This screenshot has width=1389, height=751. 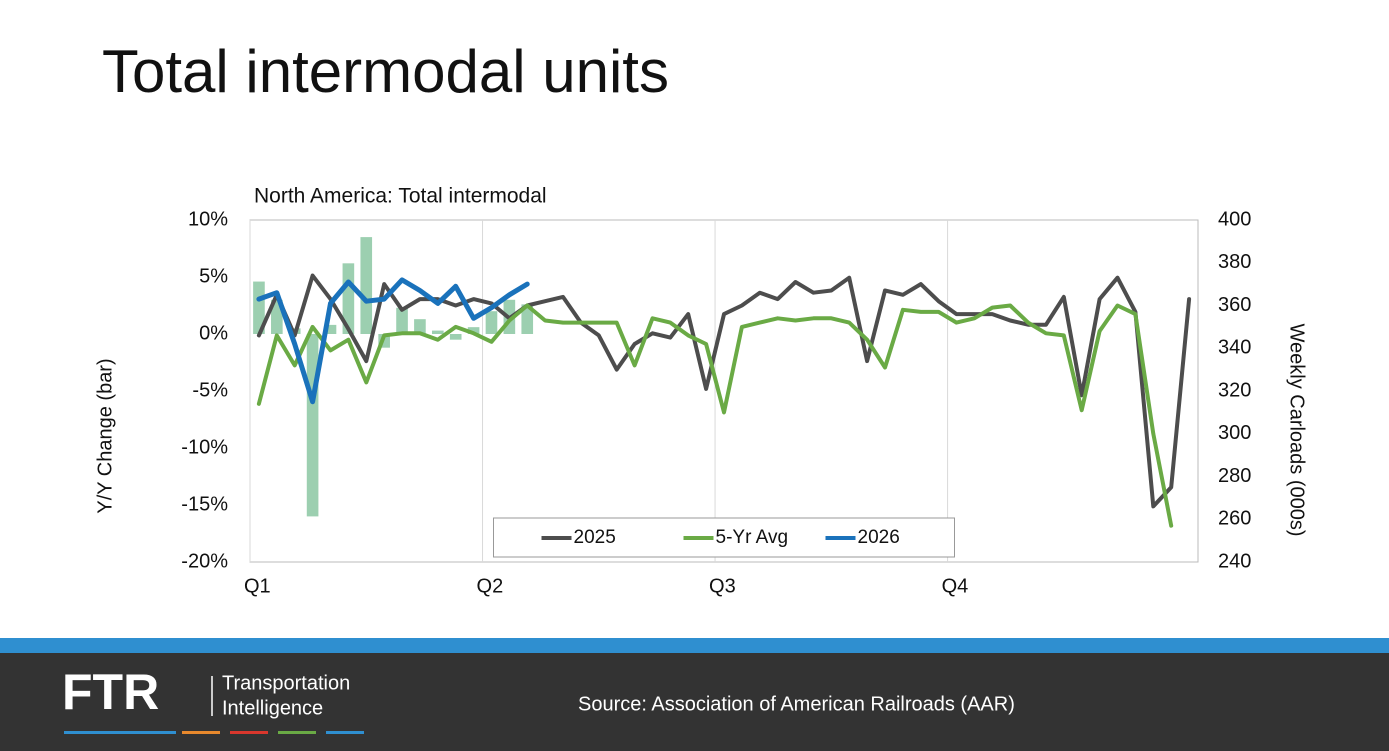 I want to click on y2-axis-label: Weekly Carloads (000s), so click(x=1297, y=429).